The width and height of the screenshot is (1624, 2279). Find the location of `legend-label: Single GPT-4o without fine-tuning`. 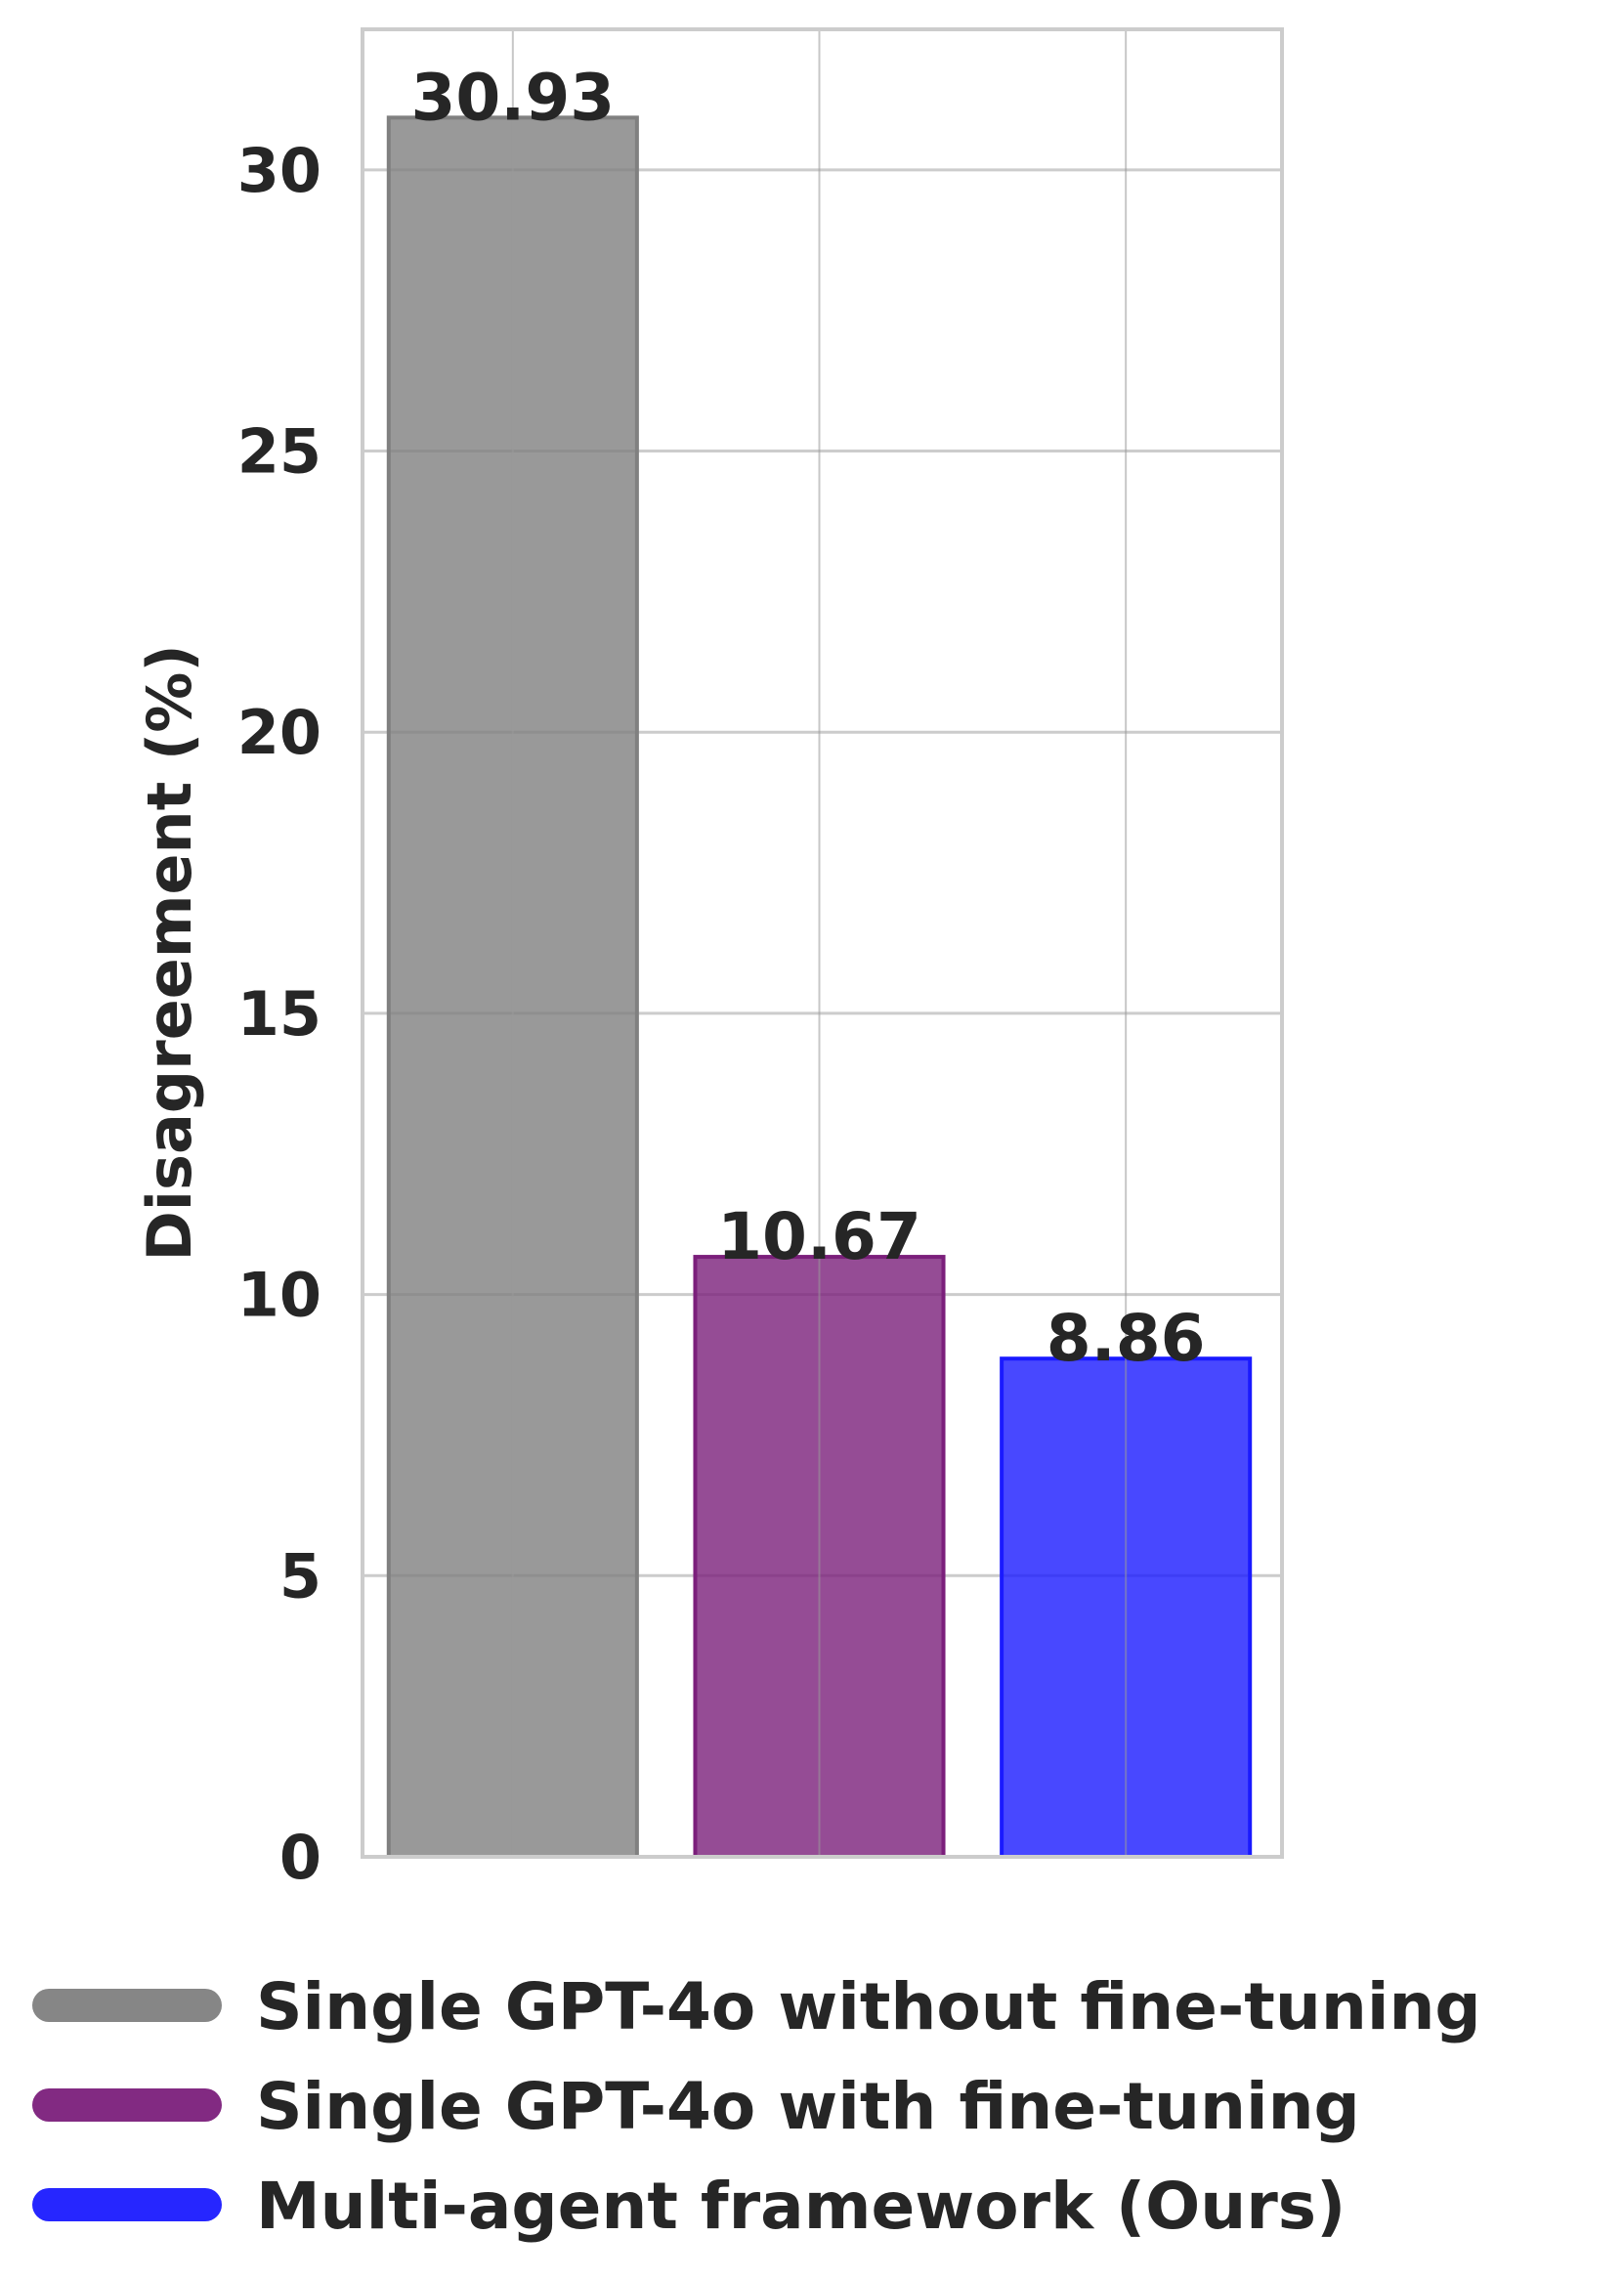

legend-label: Single GPT-4o without fine-tuning is located at coordinates (869, 2007).